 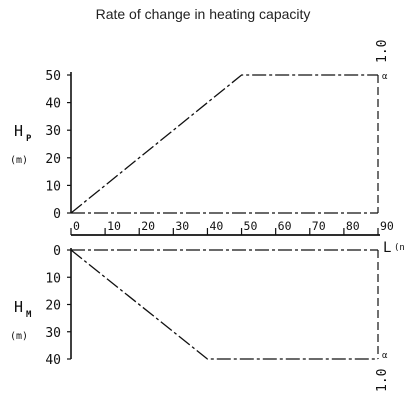 What do you see at coordinates (53, 159) in the screenshot?
I see `top-y-tick-label: 20` at bounding box center [53, 159].